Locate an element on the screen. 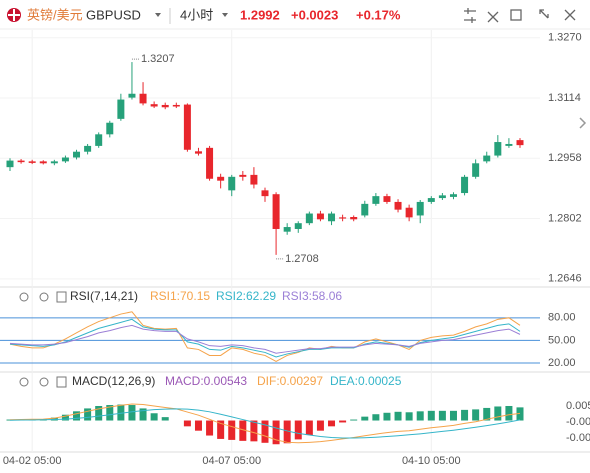 The height and width of the screenshot is (473, 590). macd-line is located at coordinates (265, 423).